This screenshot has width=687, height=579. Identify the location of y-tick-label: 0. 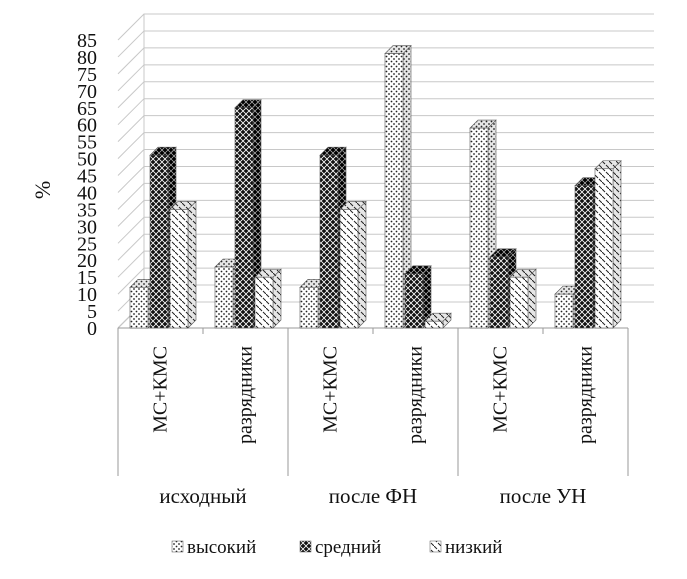
(92, 329).